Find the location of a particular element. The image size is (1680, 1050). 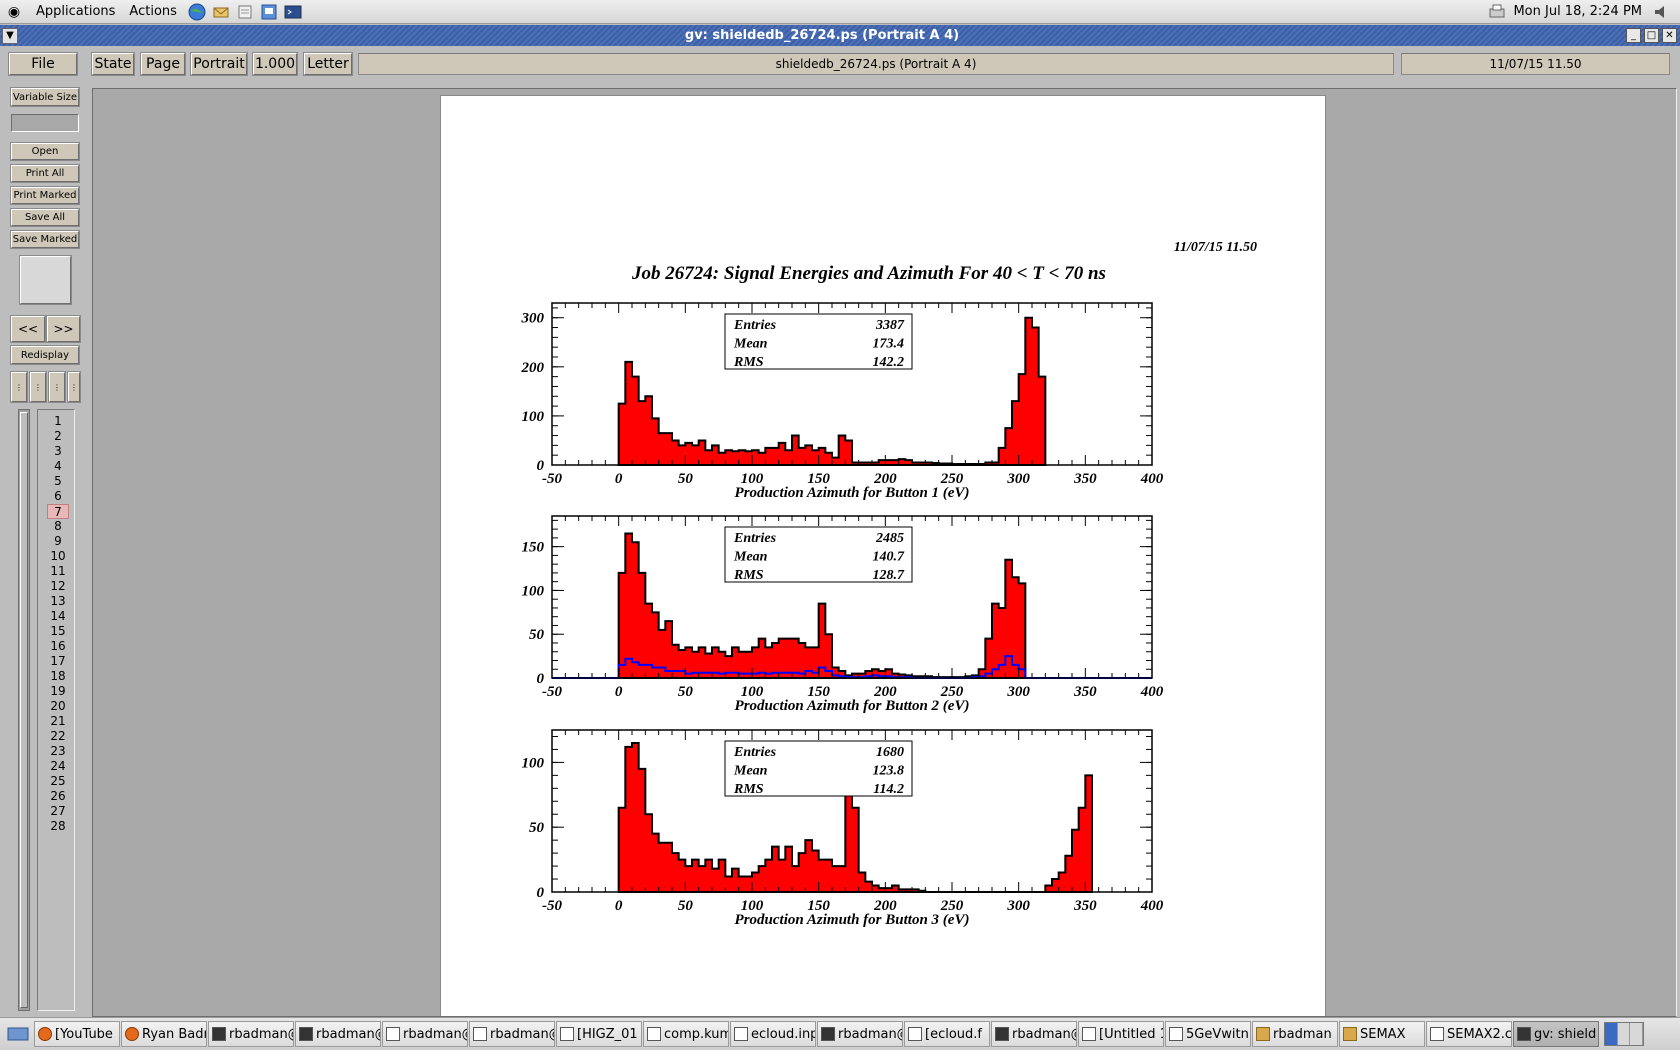

y-tick-label: 100 is located at coordinates (533, 417).